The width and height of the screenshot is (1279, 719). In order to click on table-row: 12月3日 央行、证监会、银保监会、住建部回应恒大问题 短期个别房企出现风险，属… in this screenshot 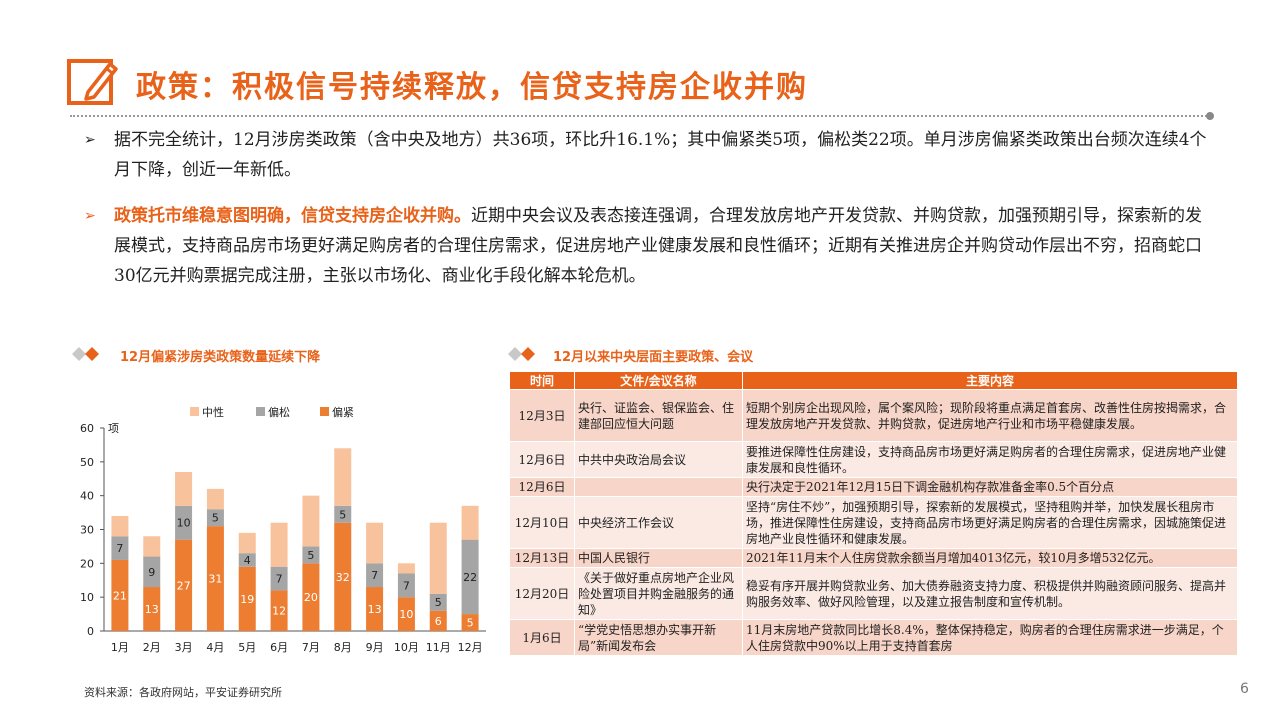, I will do `click(873, 415)`.